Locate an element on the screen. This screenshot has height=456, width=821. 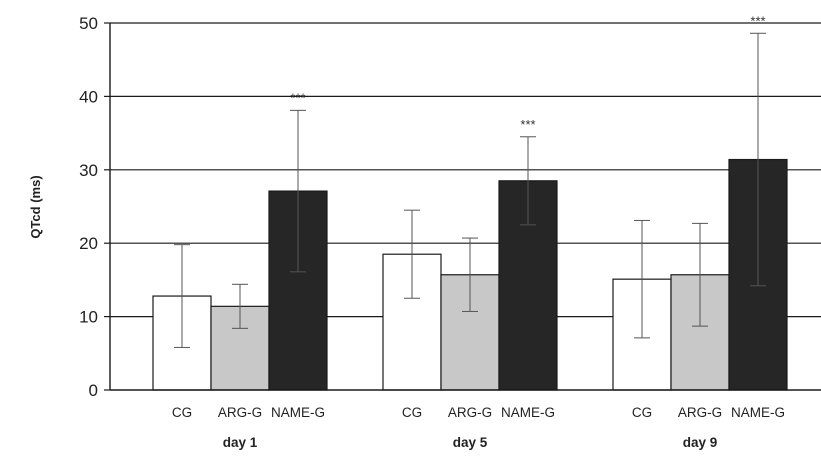
y-axis-title: QTcd (ms) is located at coordinates (35, 206).